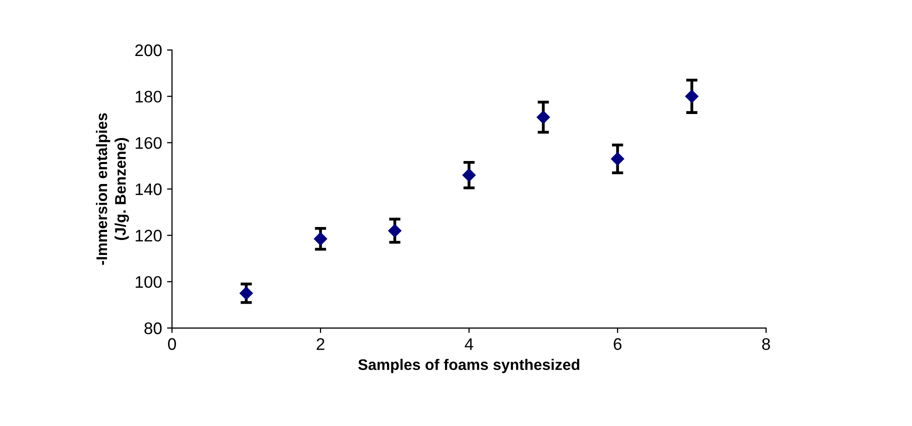 The height and width of the screenshot is (426, 912). I want to click on x-tick-label: 6, so click(618, 344).